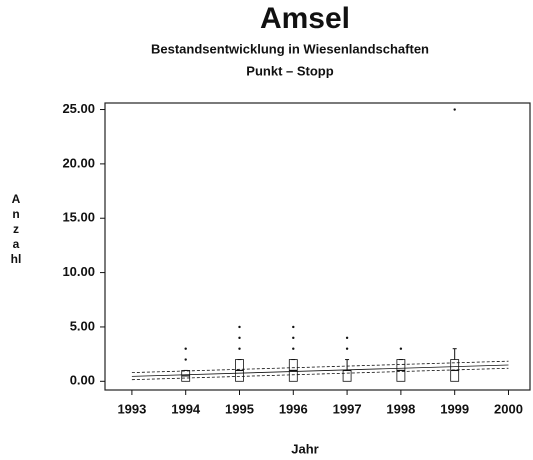  Describe the element at coordinates (400, 408) in the screenshot. I see `x-tick-label: 1998` at that location.